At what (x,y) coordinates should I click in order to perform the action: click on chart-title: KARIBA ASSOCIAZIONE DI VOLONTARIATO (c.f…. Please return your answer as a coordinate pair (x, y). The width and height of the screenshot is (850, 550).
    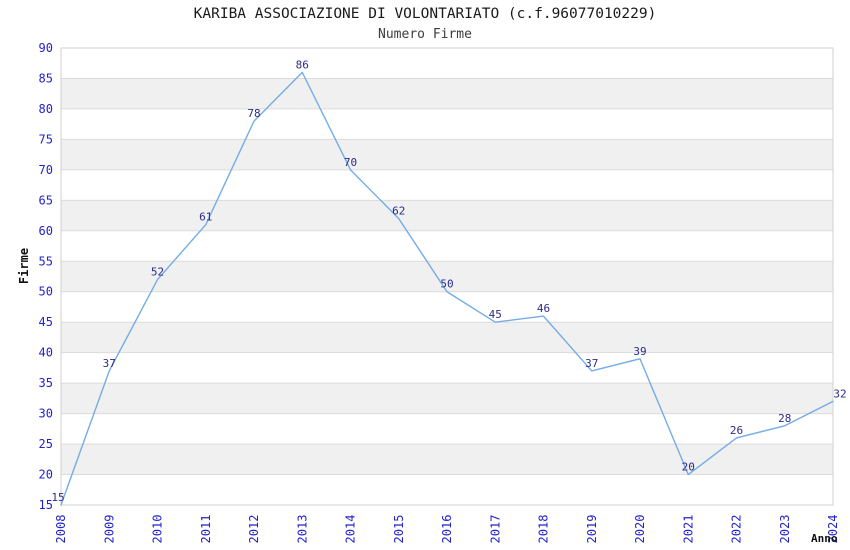
    Looking at the image, I should click on (425, 14).